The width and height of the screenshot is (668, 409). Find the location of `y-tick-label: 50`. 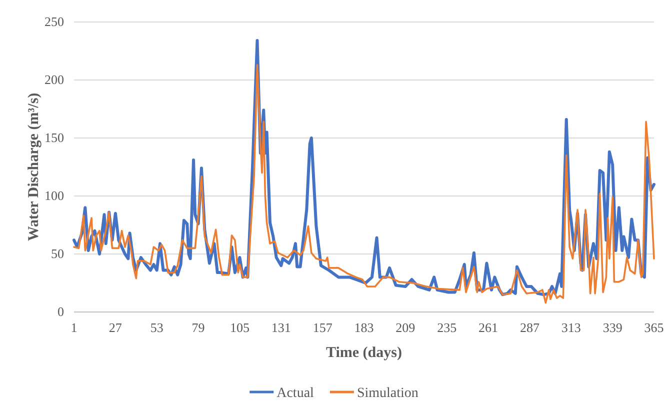

y-tick-label: 50 is located at coordinates (57, 254).